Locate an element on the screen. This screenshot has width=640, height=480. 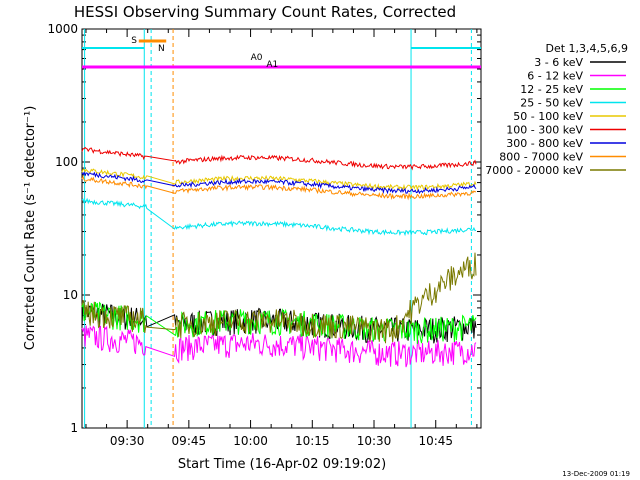
y-tick-label: 1000 is located at coordinates (62, 29).